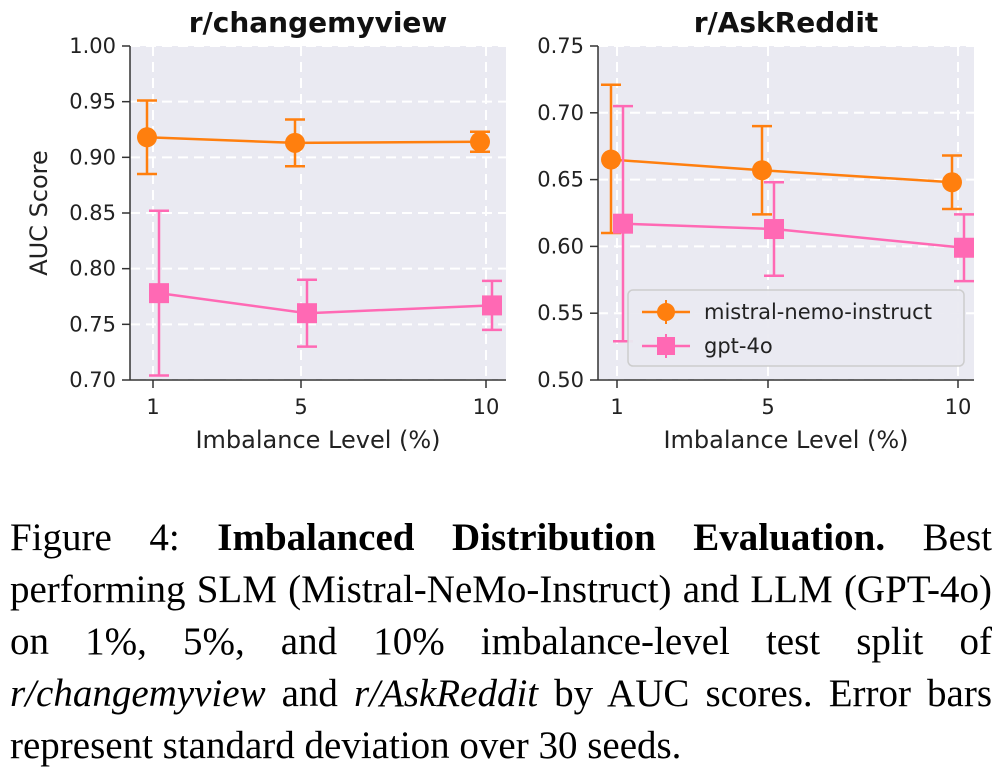  Describe the element at coordinates (560, 380) in the screenshot. I see `y-tick-label: 0.50` at that location.